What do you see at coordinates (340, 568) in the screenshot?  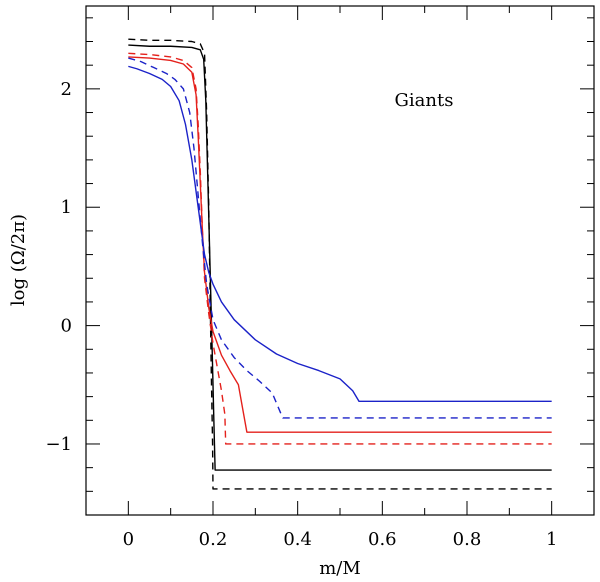 I see `x-axis-label: m/M` at bounding box center [340, 568].